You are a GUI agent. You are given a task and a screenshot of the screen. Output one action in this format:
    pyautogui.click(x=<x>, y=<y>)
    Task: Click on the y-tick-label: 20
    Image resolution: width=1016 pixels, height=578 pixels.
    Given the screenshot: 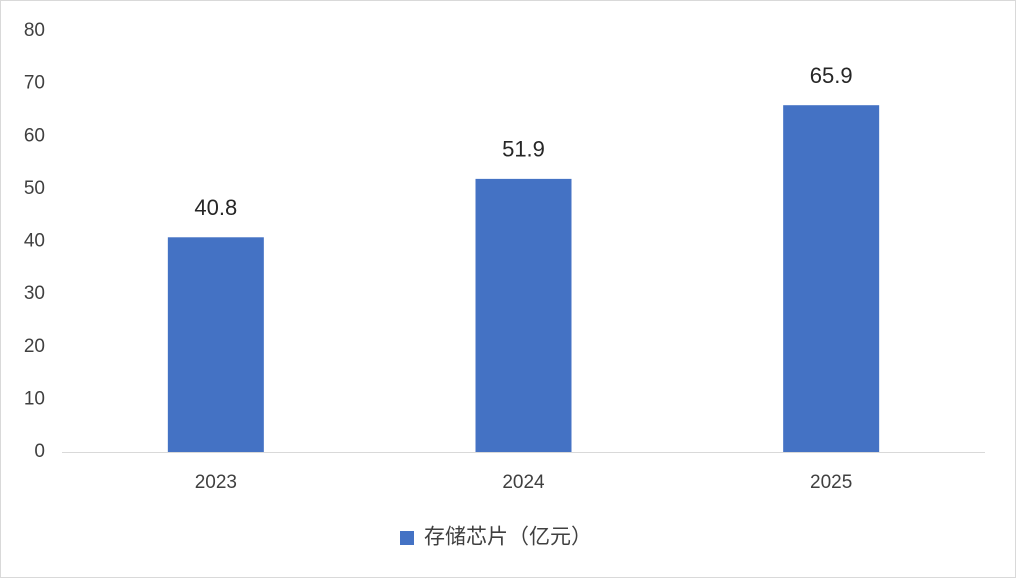 What is the action you would take?
    pyautogui.click(x=34, y=346)
    